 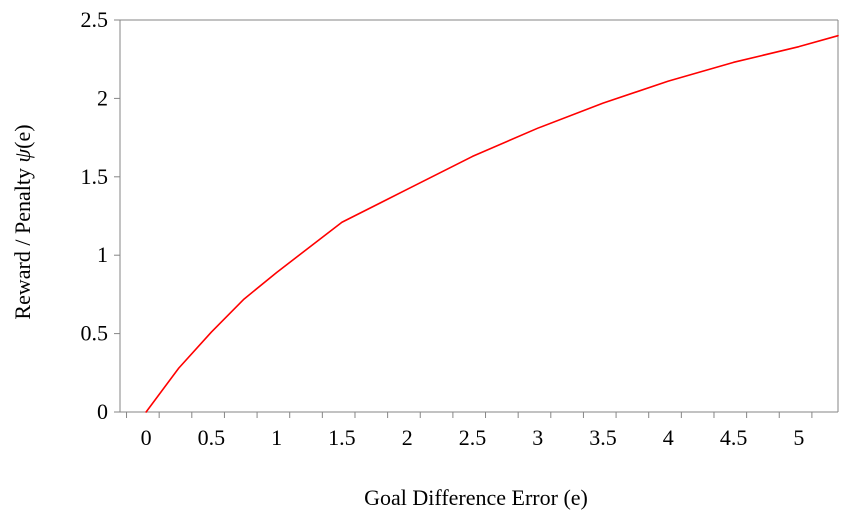 What do you see at coordinates (102, 254) in the screenshot?
I see `y-tick-label: 1` at bounding box center [102, 254].